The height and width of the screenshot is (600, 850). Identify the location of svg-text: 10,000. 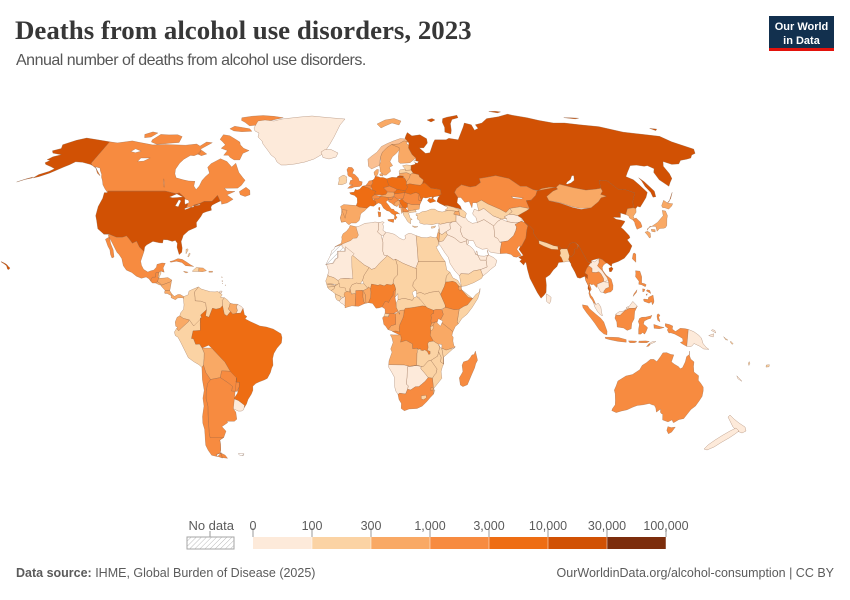
(548, 526).